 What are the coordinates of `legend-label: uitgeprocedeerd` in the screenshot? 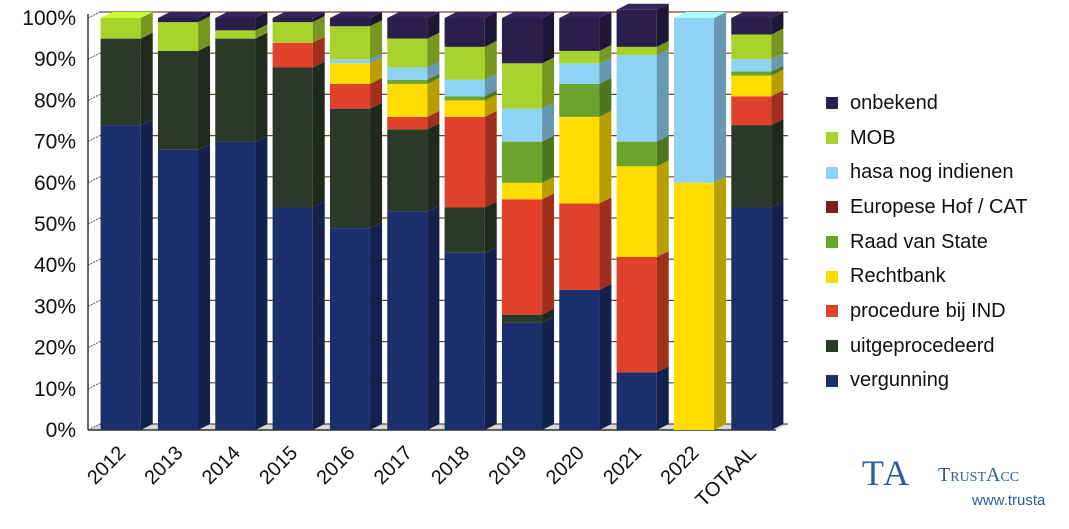 It's located at (922, 345).